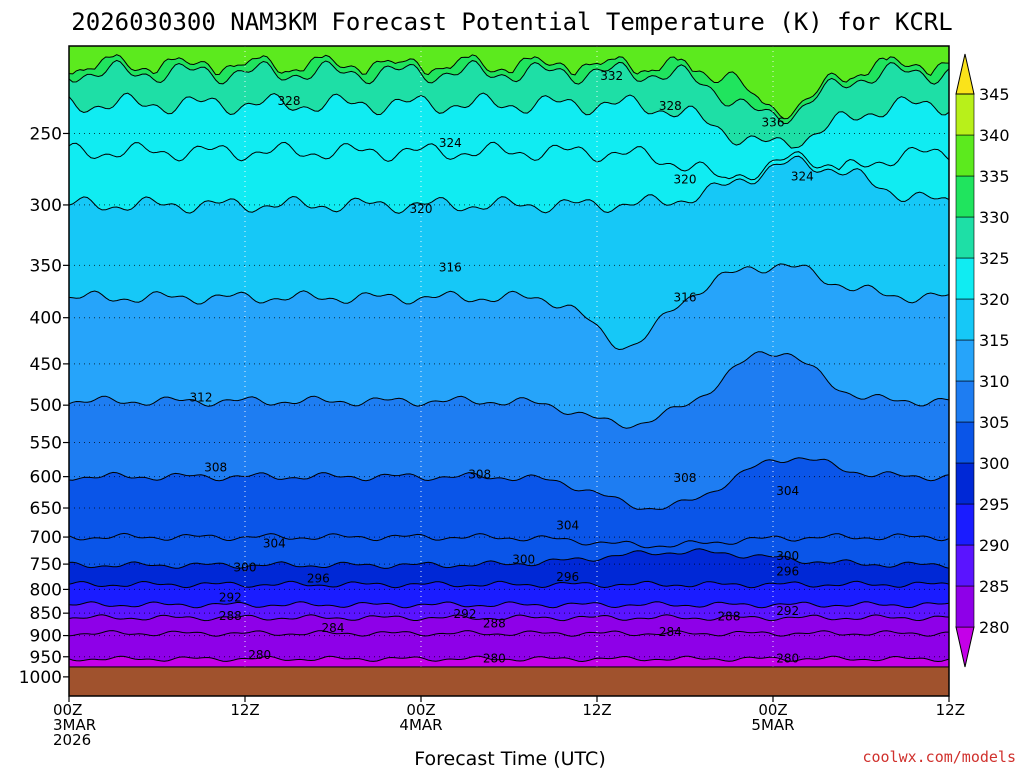 This screenshot has width=1024, height=768. What do you see at coordinates (46, 319) in the screenshot?
I see `y-tick-label: 400` at bounding box center [46, 319].